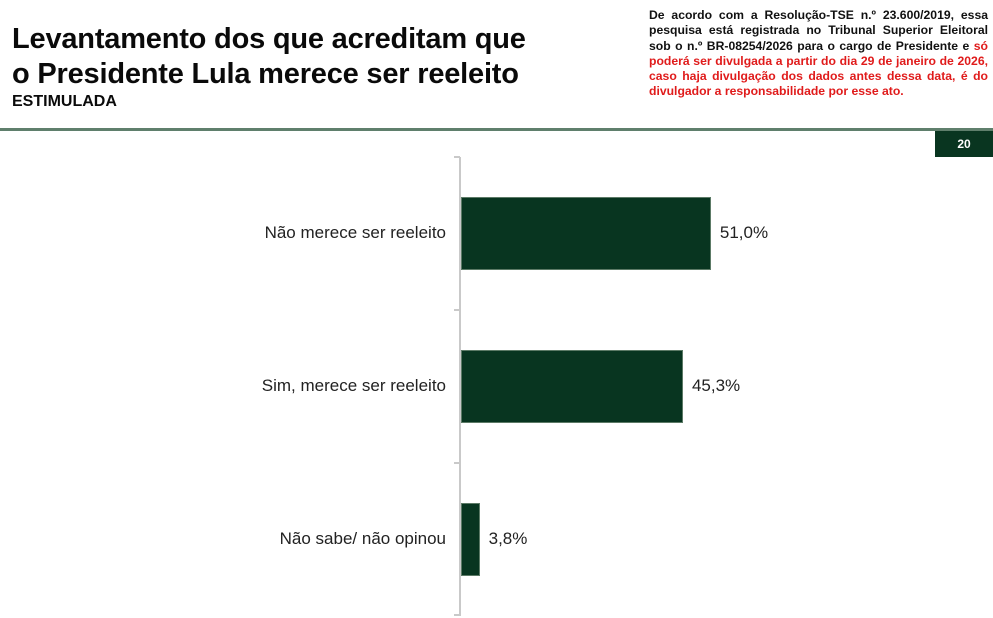  Describe the element at coordinates (964, 144) in the screenshot. I see `page-number-badge: 20` at that location.